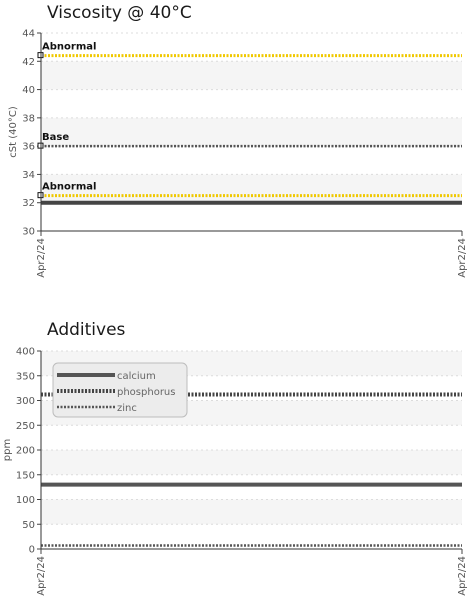 Image resolution: width=475 pixels, height=603 pixels. I want to click on y-tick-label: 300, so click(25, 401).